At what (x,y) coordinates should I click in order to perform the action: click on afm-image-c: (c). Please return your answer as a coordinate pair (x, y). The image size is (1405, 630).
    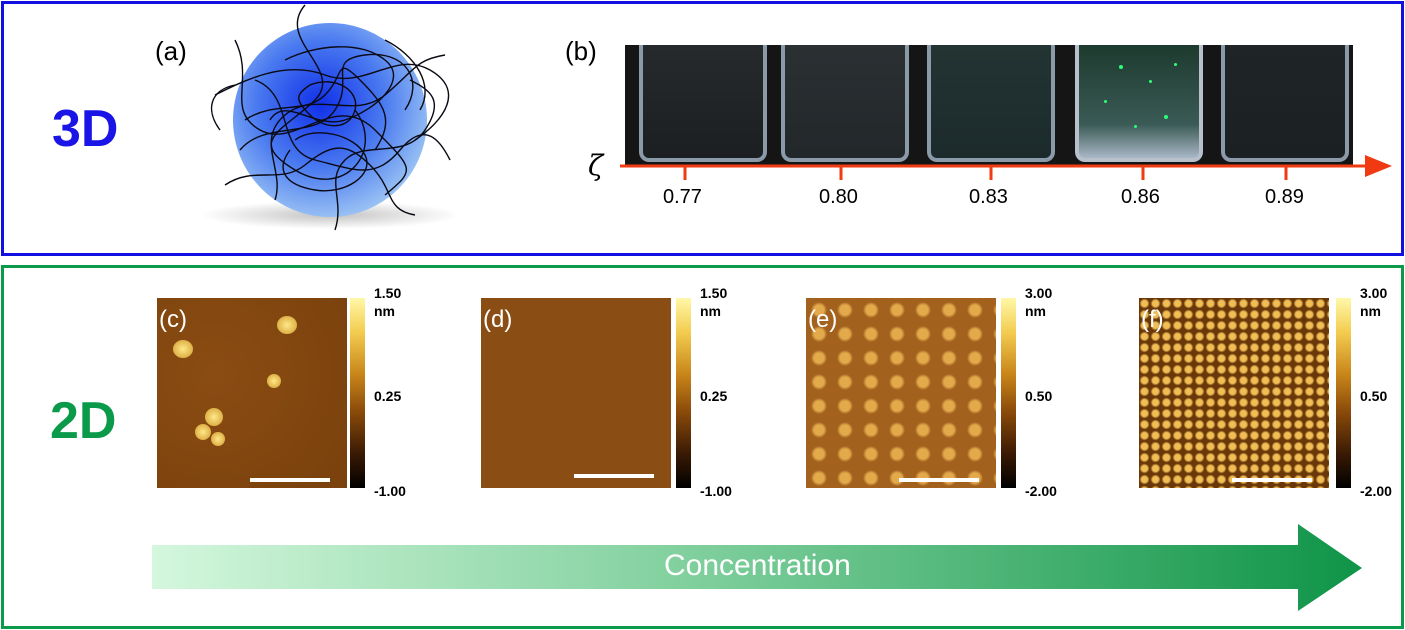
    Looking at the image, I should click on (252, 393).